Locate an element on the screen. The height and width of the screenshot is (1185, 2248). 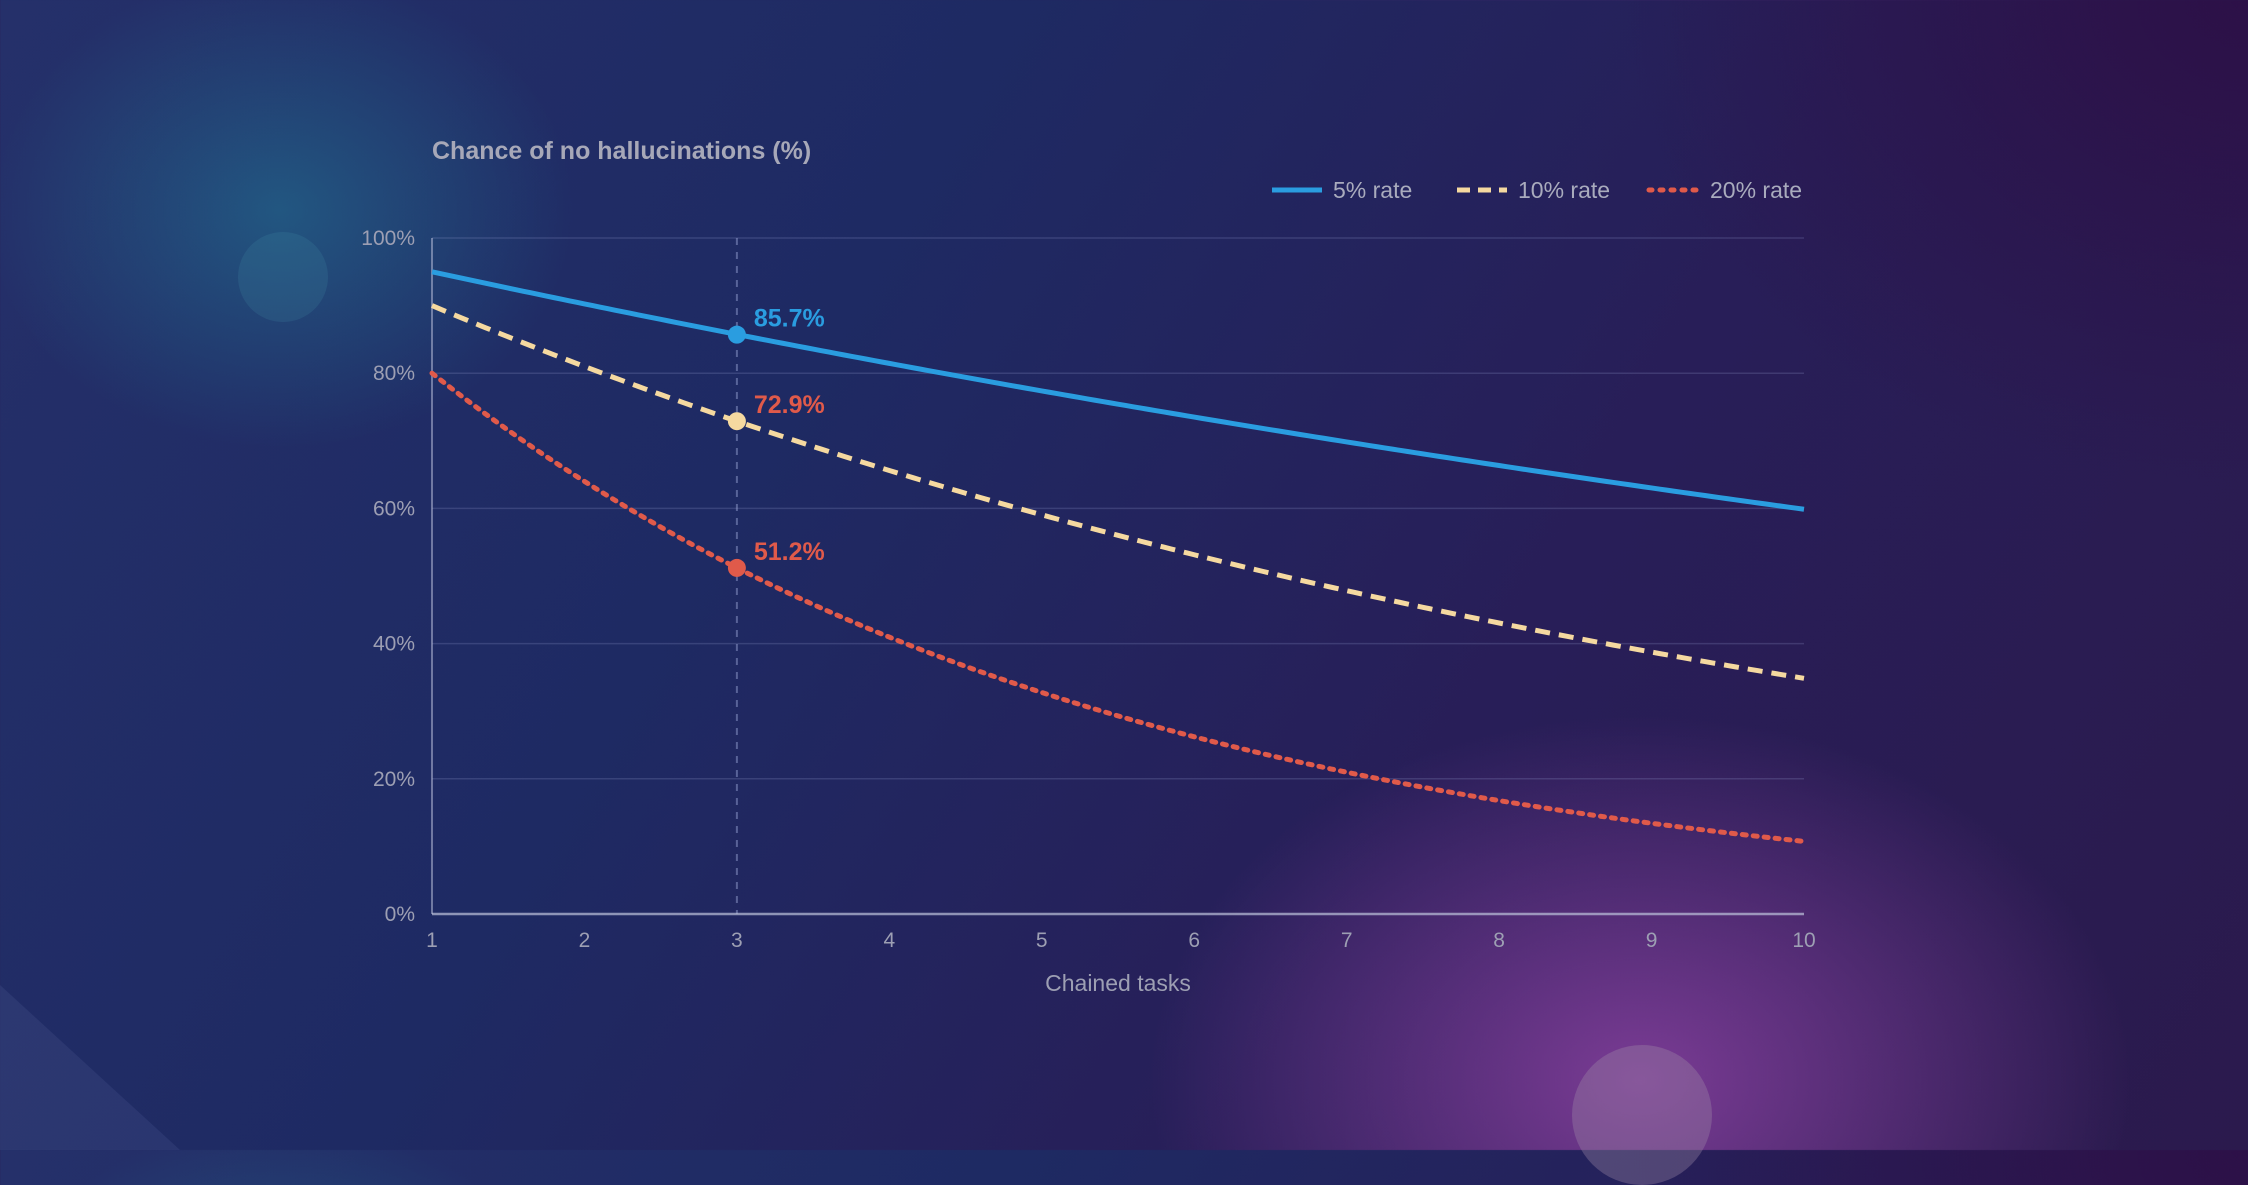
y-tick-label: 60% is located at coordinates (394, 508).